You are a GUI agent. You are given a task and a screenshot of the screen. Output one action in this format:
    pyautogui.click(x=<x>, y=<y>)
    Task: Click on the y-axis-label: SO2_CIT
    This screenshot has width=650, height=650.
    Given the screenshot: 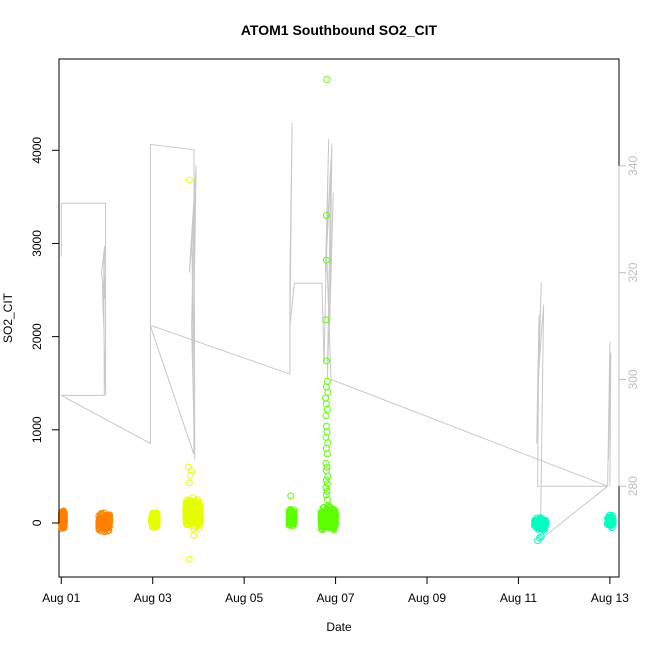 What is the action you would take?
    pyautogui.click(x=8, y=317)
    